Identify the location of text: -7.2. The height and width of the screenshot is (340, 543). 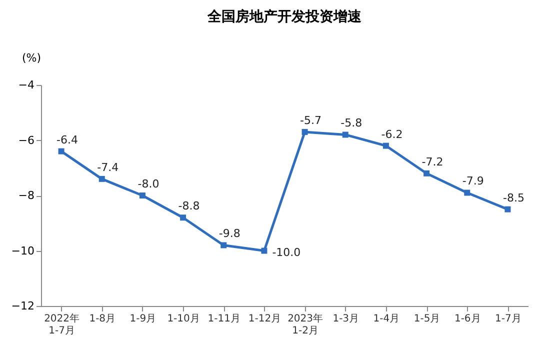
(433, 161).